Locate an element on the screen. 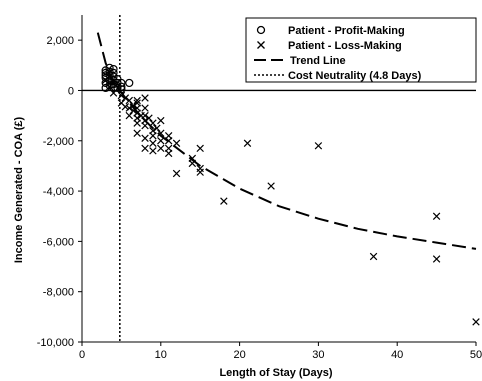 The height and width of the screenshot is (381, 482). legend-label-cost-neutrality: Cost Neutrality (4.8 Days) is located at coordinates (355, 76).